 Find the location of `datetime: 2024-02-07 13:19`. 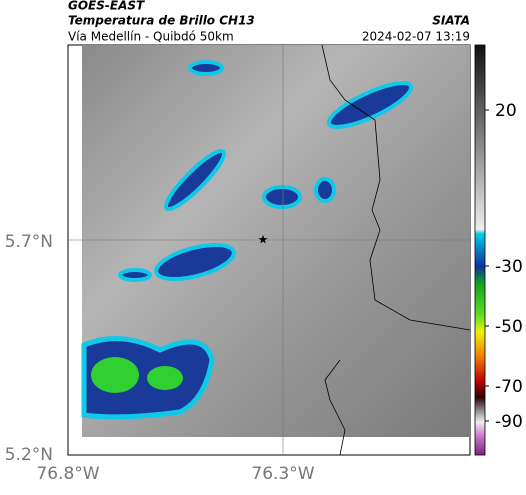

datetime: 2024-02-07 13:19 is located at coordinates (416, 37).